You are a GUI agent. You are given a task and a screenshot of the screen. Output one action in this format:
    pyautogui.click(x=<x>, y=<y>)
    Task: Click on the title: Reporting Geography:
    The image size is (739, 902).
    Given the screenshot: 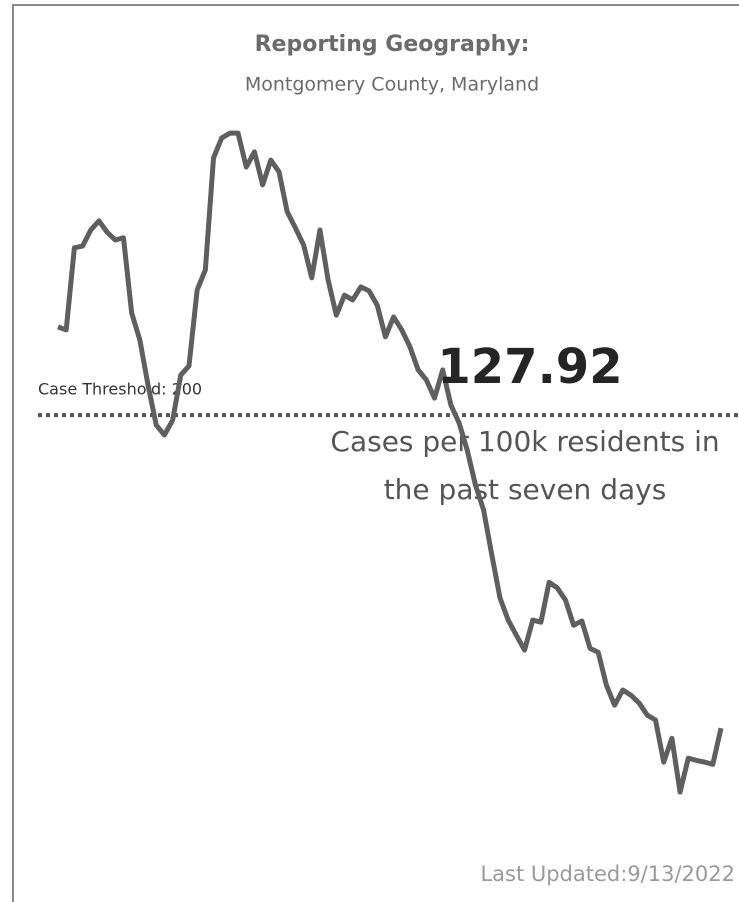 What is the action you would take?
    pyautogui.click(x=392, y=44)
    